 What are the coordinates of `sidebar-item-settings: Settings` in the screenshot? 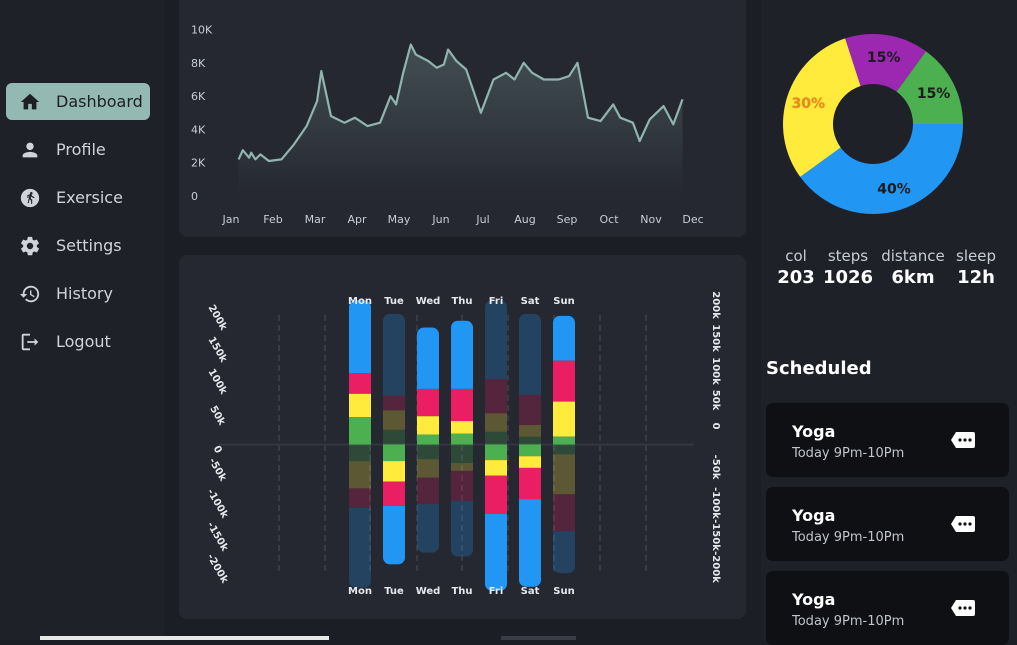 It's located at (78, 245).